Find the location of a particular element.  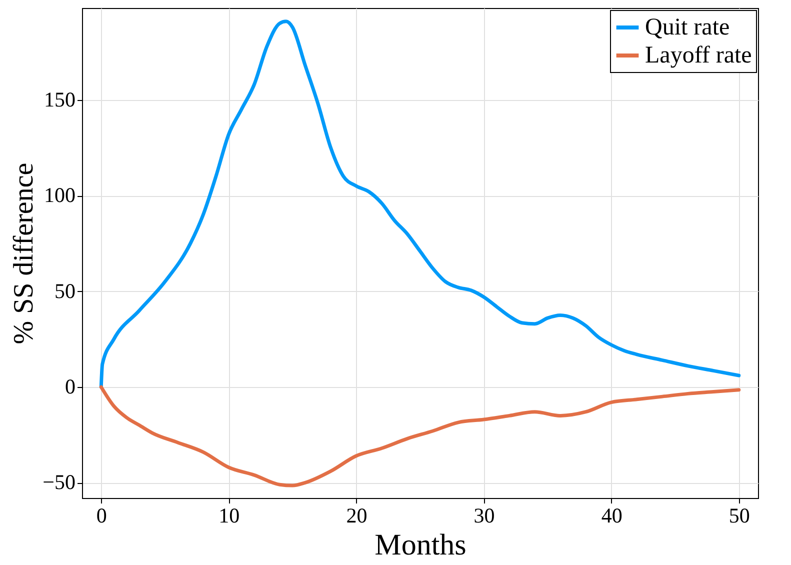

x-tick-label: 10 is located at coordinates (229, 516).